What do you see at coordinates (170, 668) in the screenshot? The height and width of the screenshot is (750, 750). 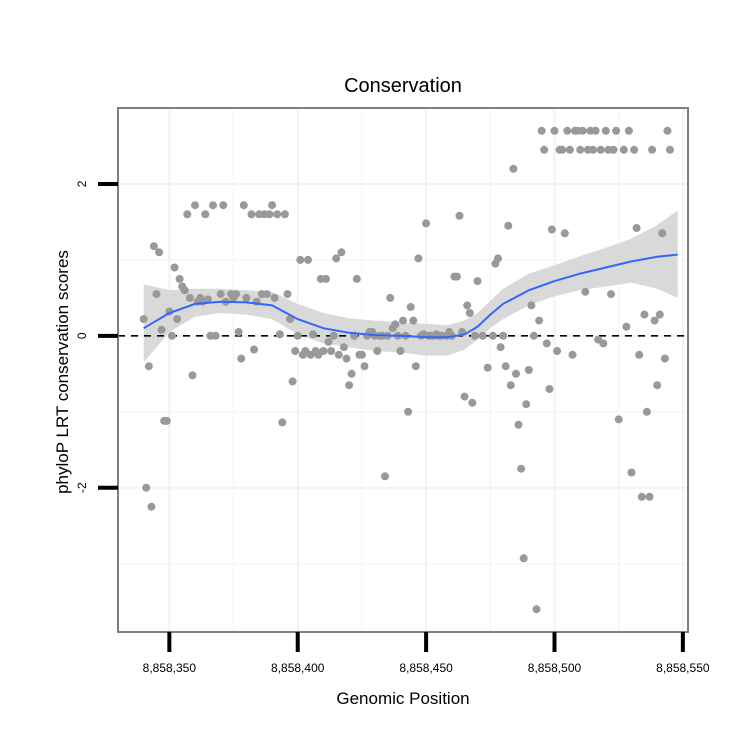 I see `x-tick-label: 8,858,350` at bounding box center [170, 668].